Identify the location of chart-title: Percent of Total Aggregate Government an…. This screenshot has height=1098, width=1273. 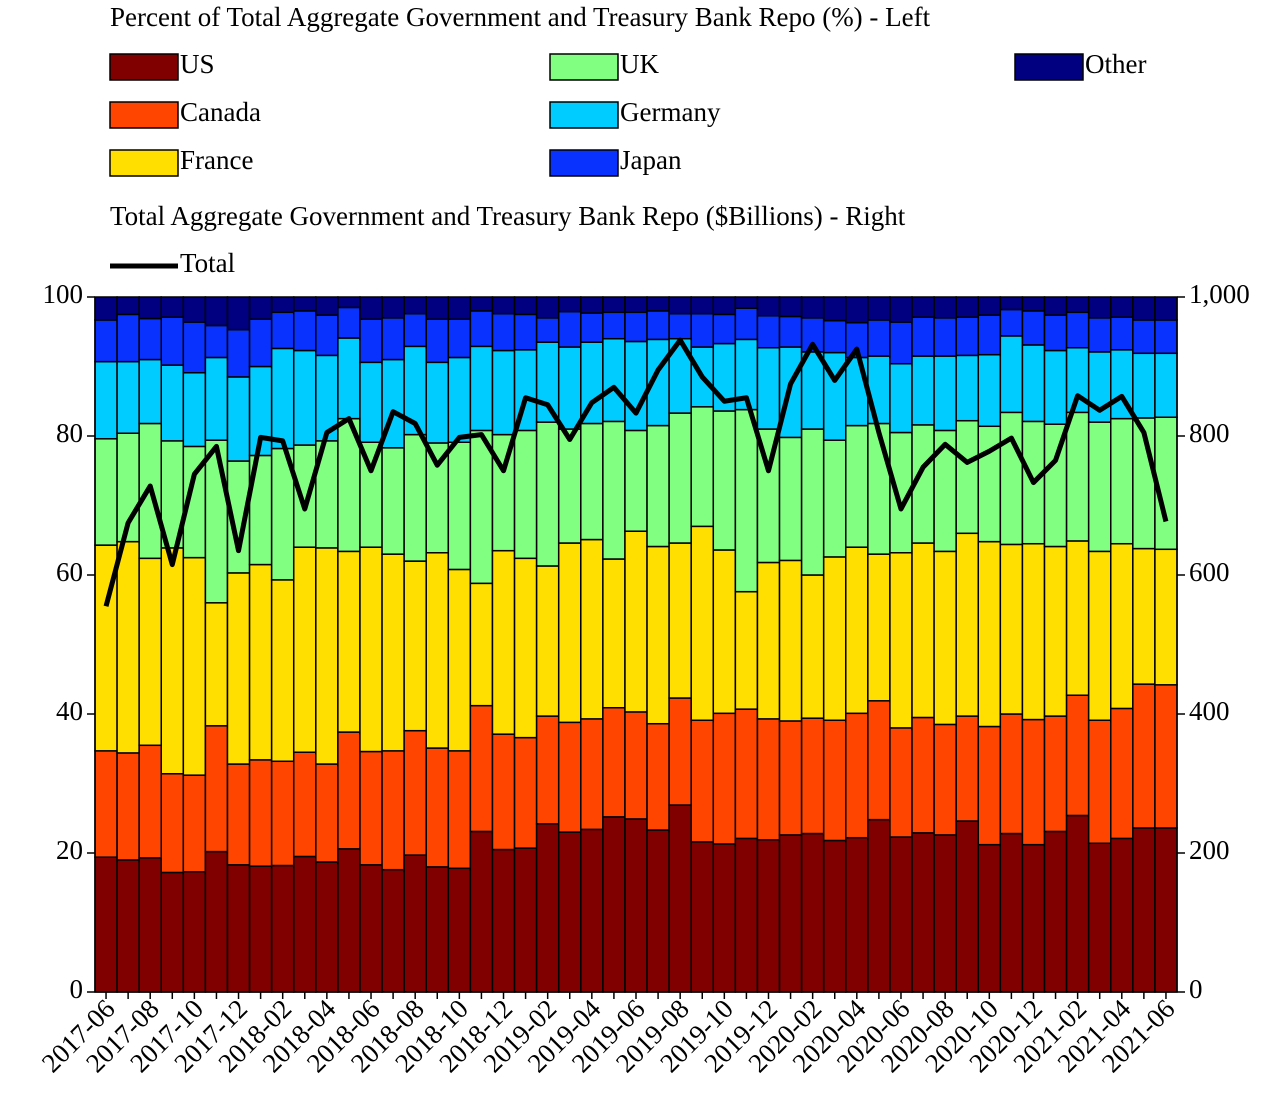
(520, 17).